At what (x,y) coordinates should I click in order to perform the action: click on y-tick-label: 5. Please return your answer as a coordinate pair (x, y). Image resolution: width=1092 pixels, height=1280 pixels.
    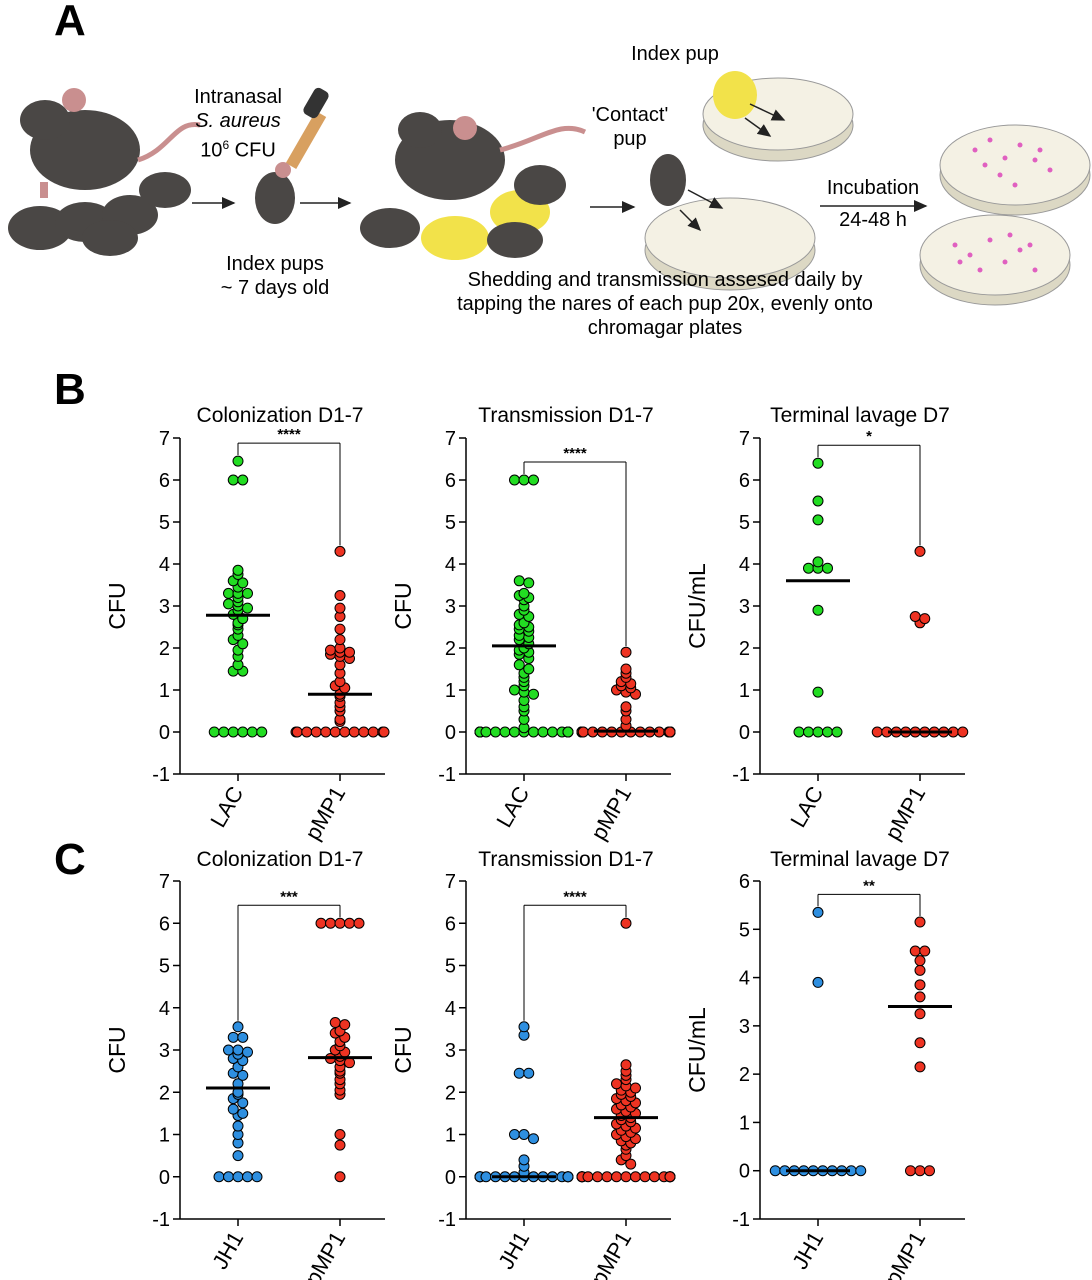
    Looking at the image, I should click on (744, 523).